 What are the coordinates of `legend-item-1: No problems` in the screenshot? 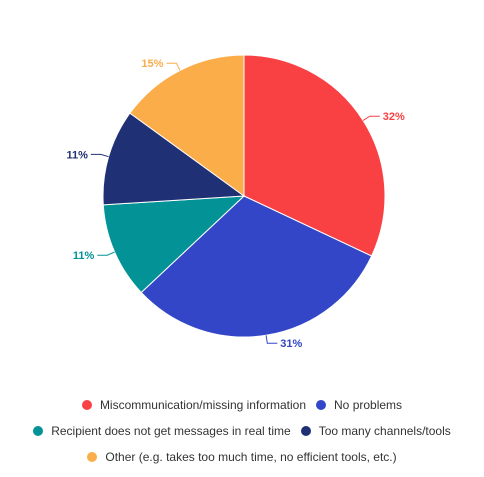 It's located at (359, 405).